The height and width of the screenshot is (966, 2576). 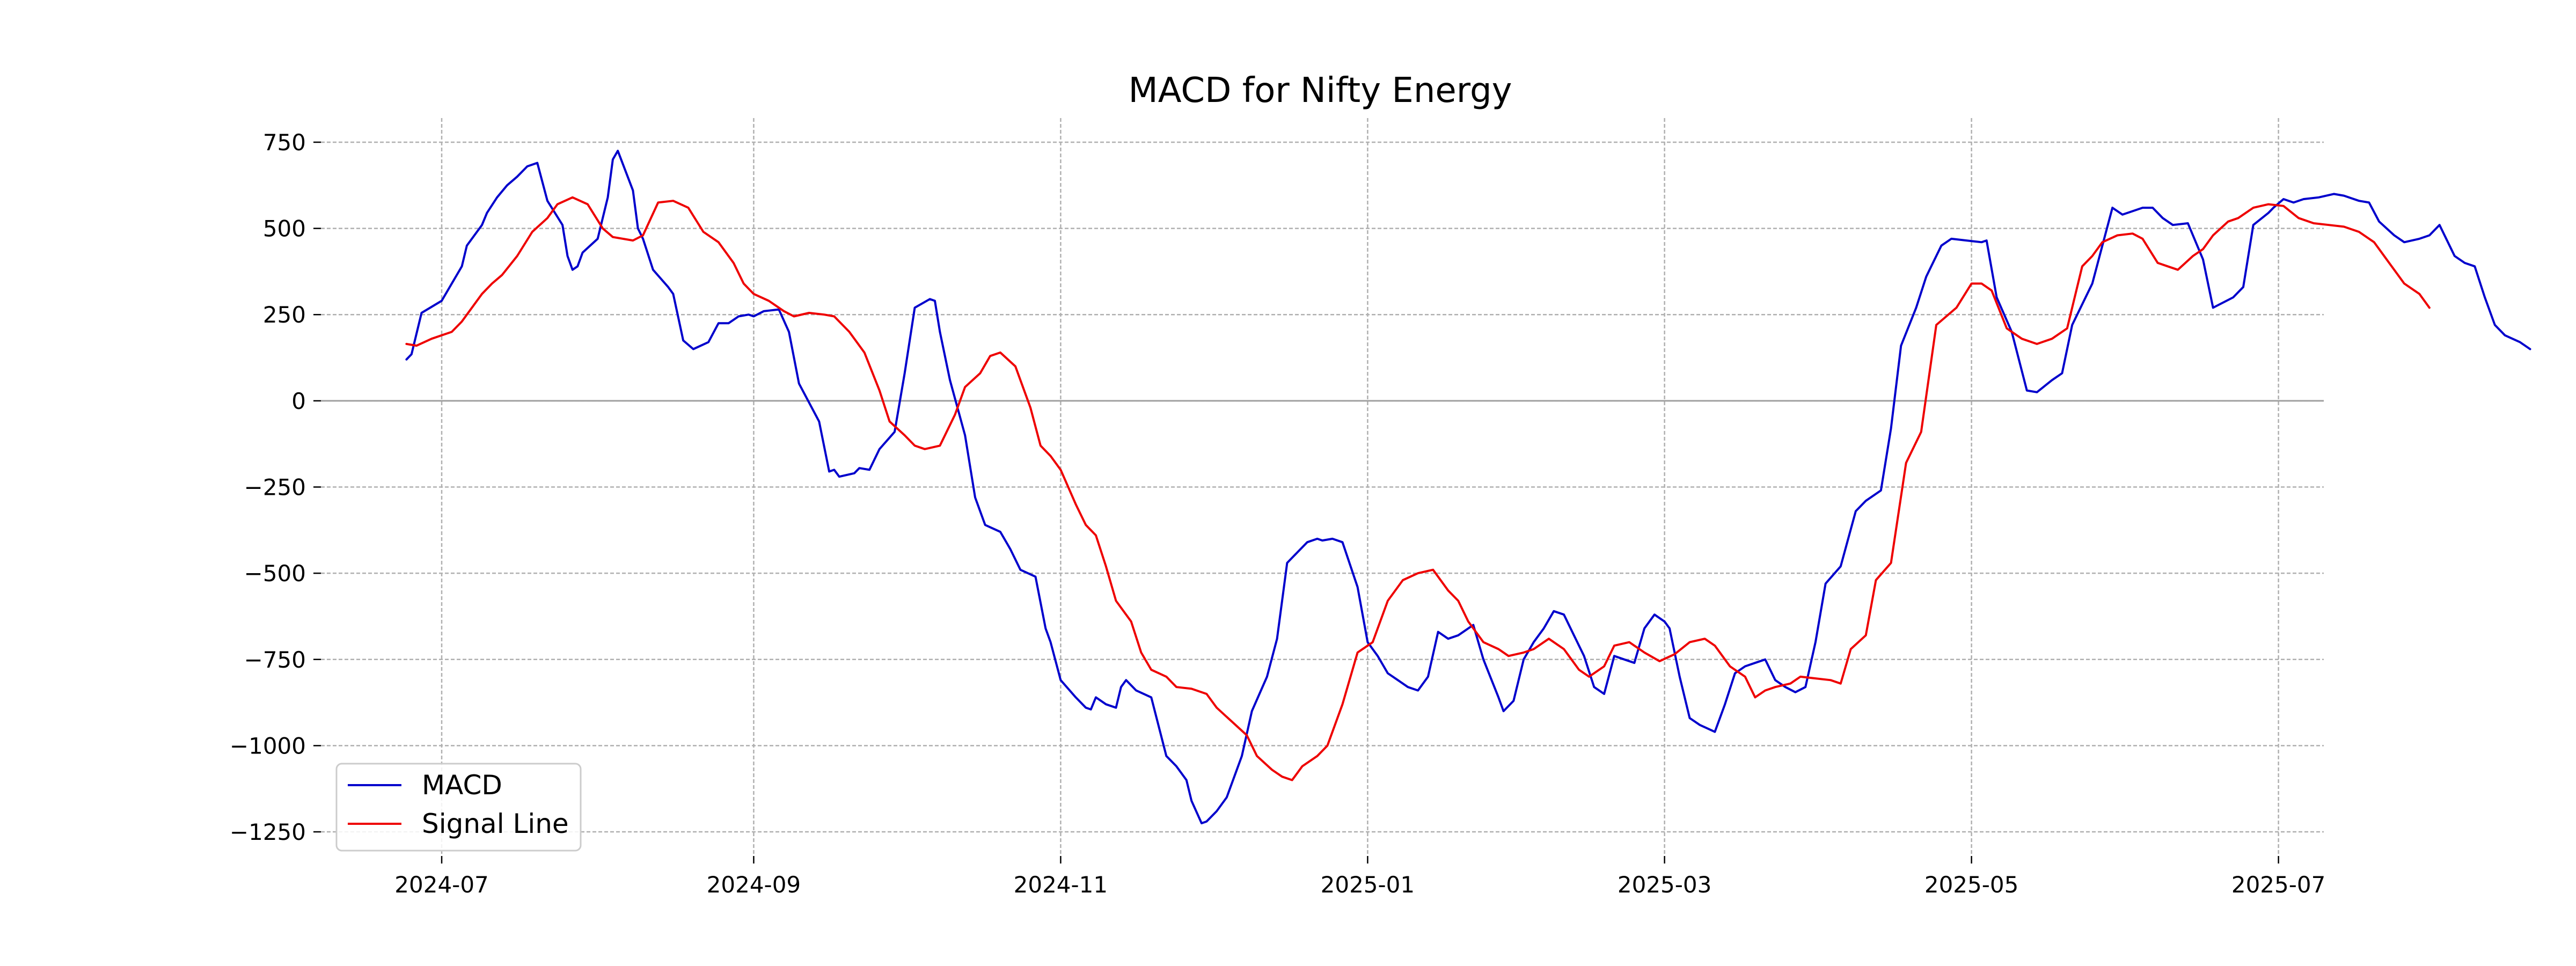 What do you see at coordinates (441, 885) in the screenshot?
I see `x-tick-label-0: 2024-07` at bounding box center [441, 885].